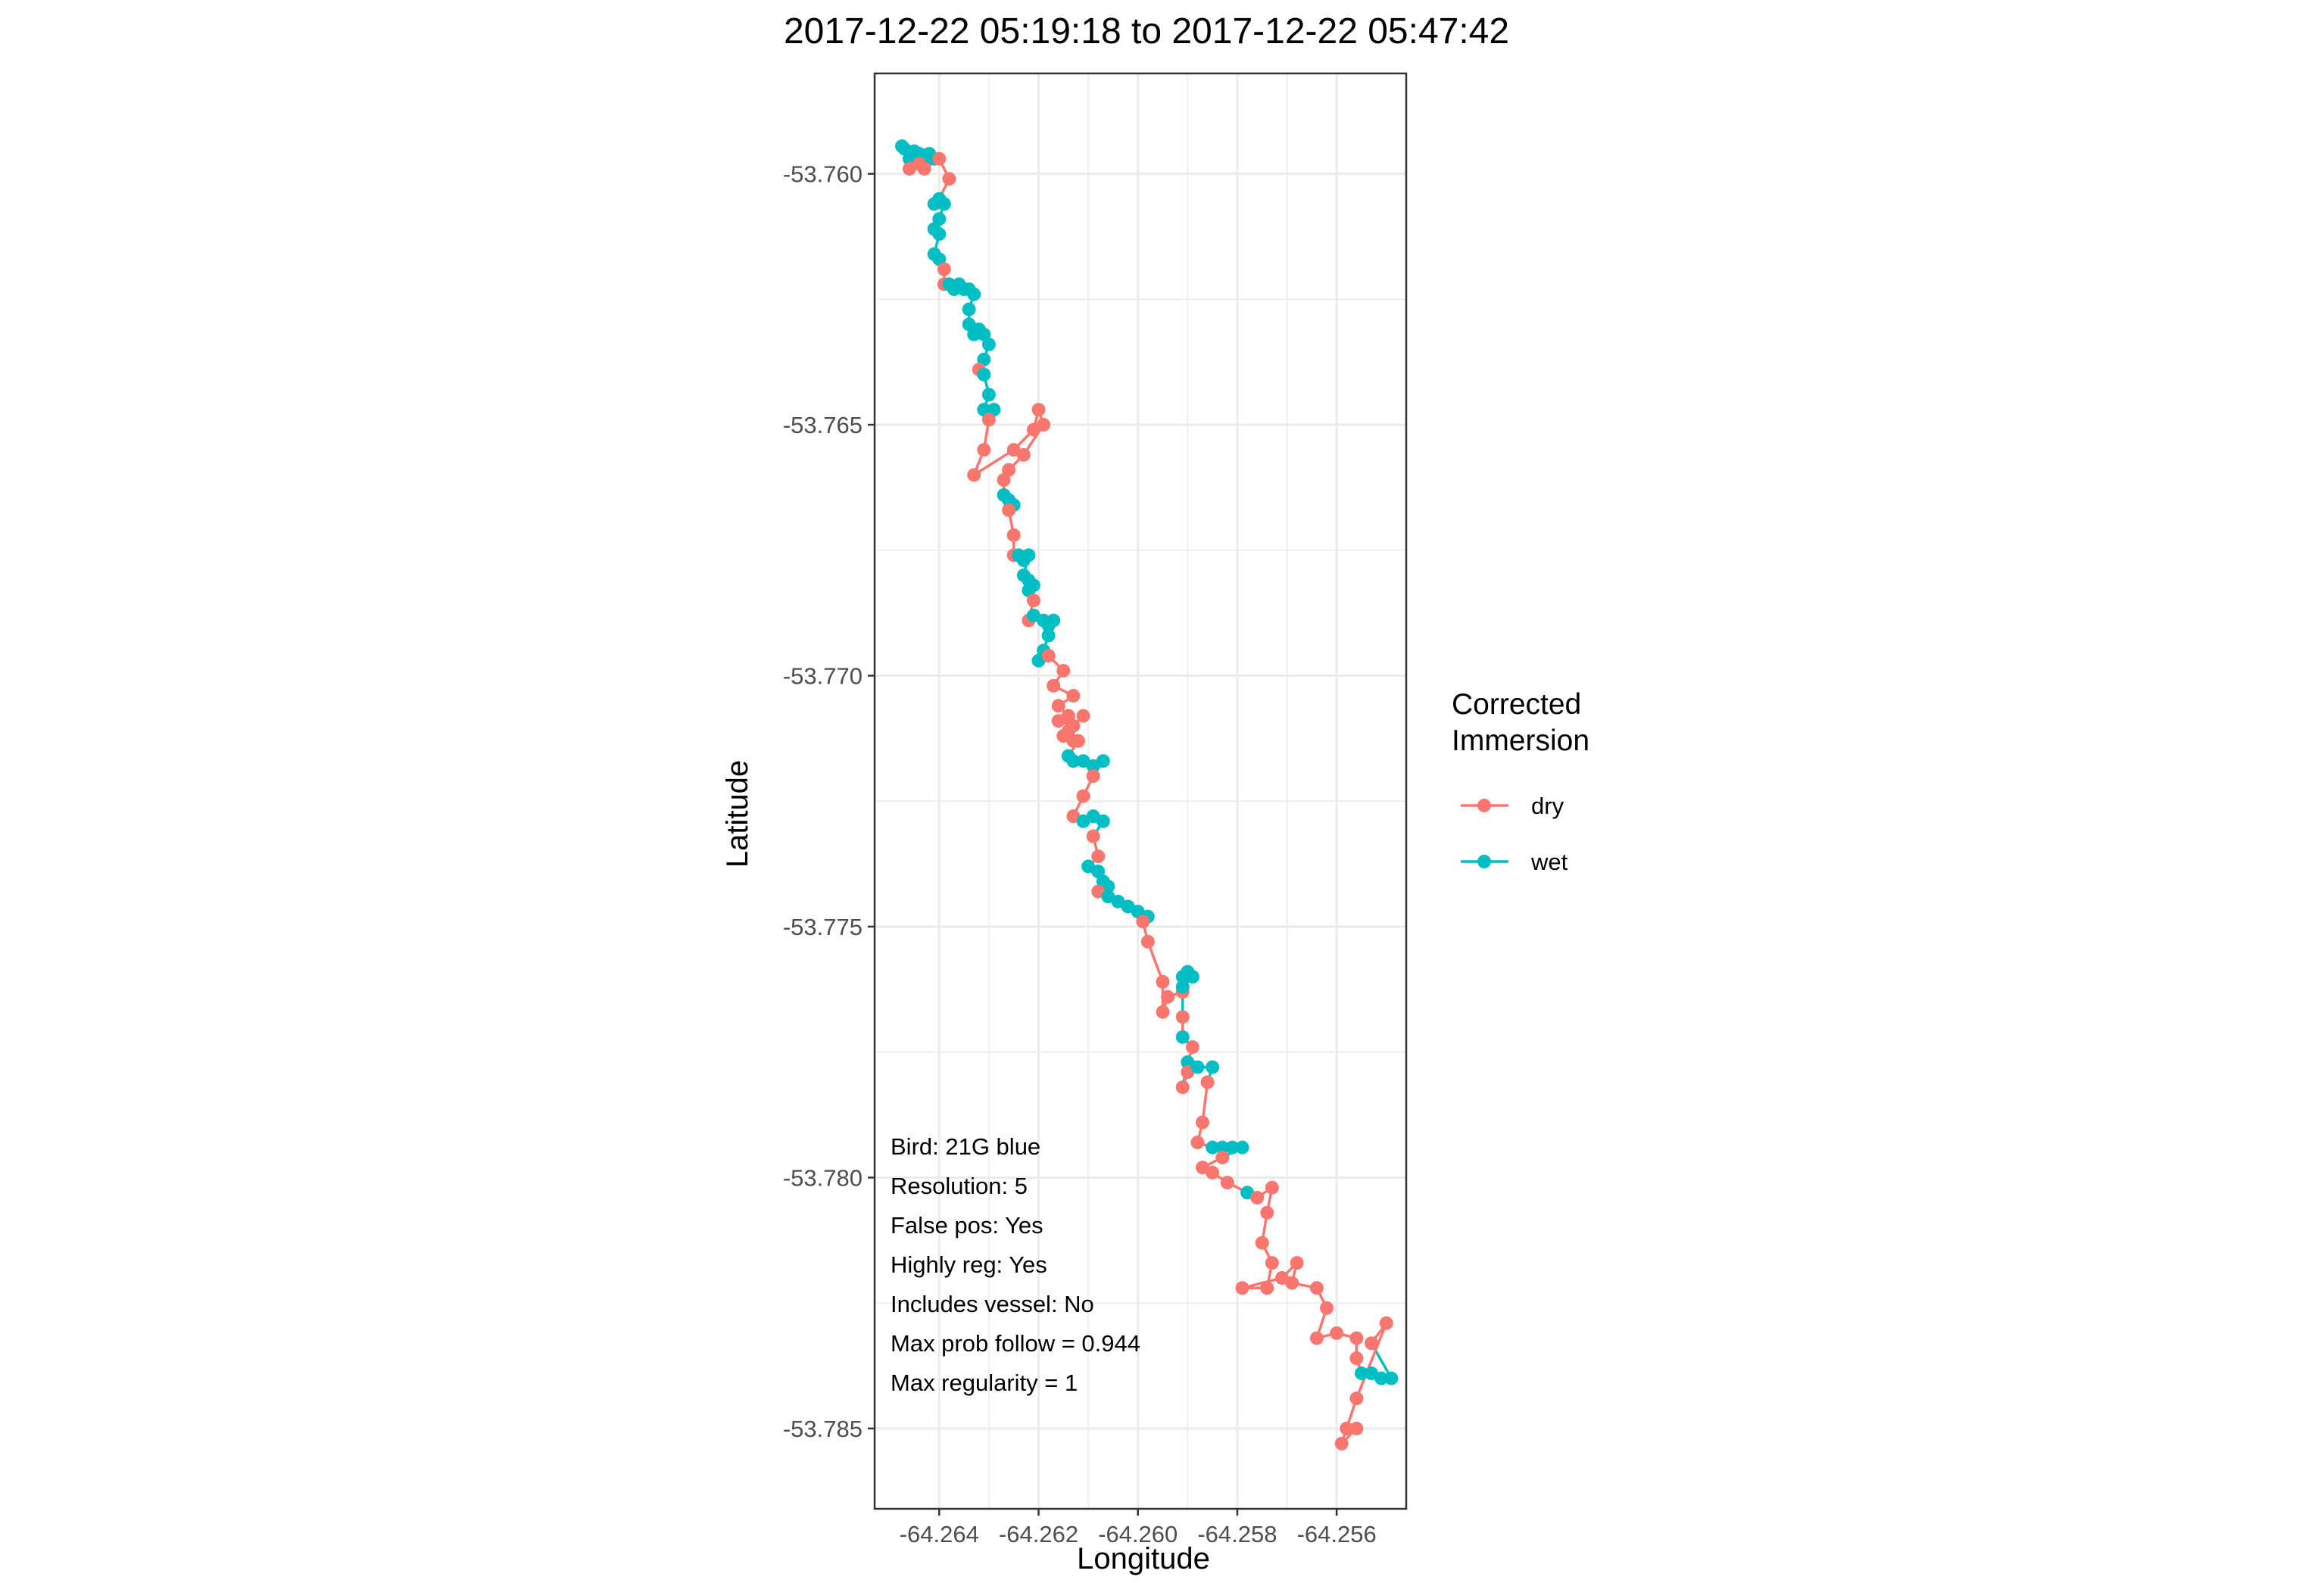 Image resolution: width=2324 pixels, height=1583 pixels. What do you see at coordinates (1138, 1534) in the screenshot?
I see `x-tick-label: -64.260` at bounding box center [1138, 1534].